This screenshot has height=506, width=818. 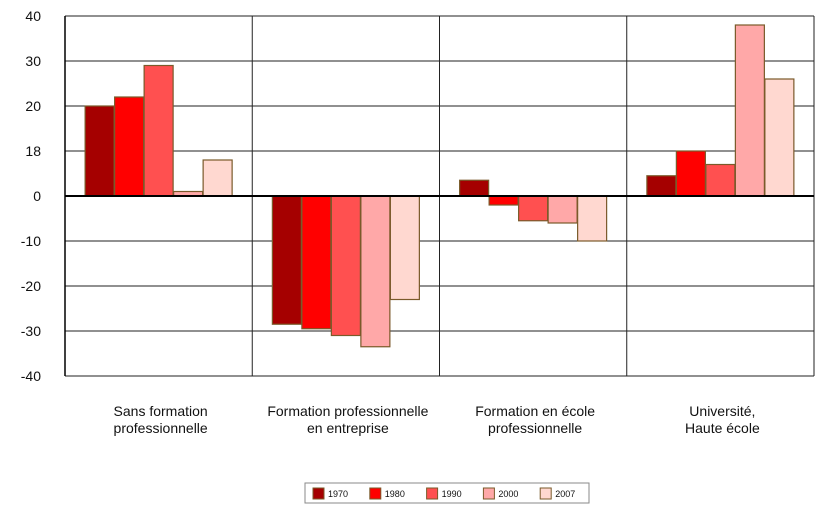 I want to click on legend-label-1980: 1980, so click(x=395, y=494).